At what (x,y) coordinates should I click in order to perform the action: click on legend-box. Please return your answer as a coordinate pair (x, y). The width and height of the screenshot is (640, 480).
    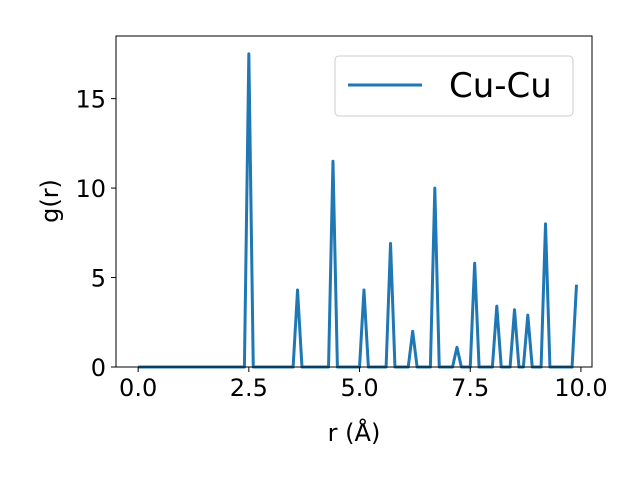
    Looking at the image, I should click on (454, 86).